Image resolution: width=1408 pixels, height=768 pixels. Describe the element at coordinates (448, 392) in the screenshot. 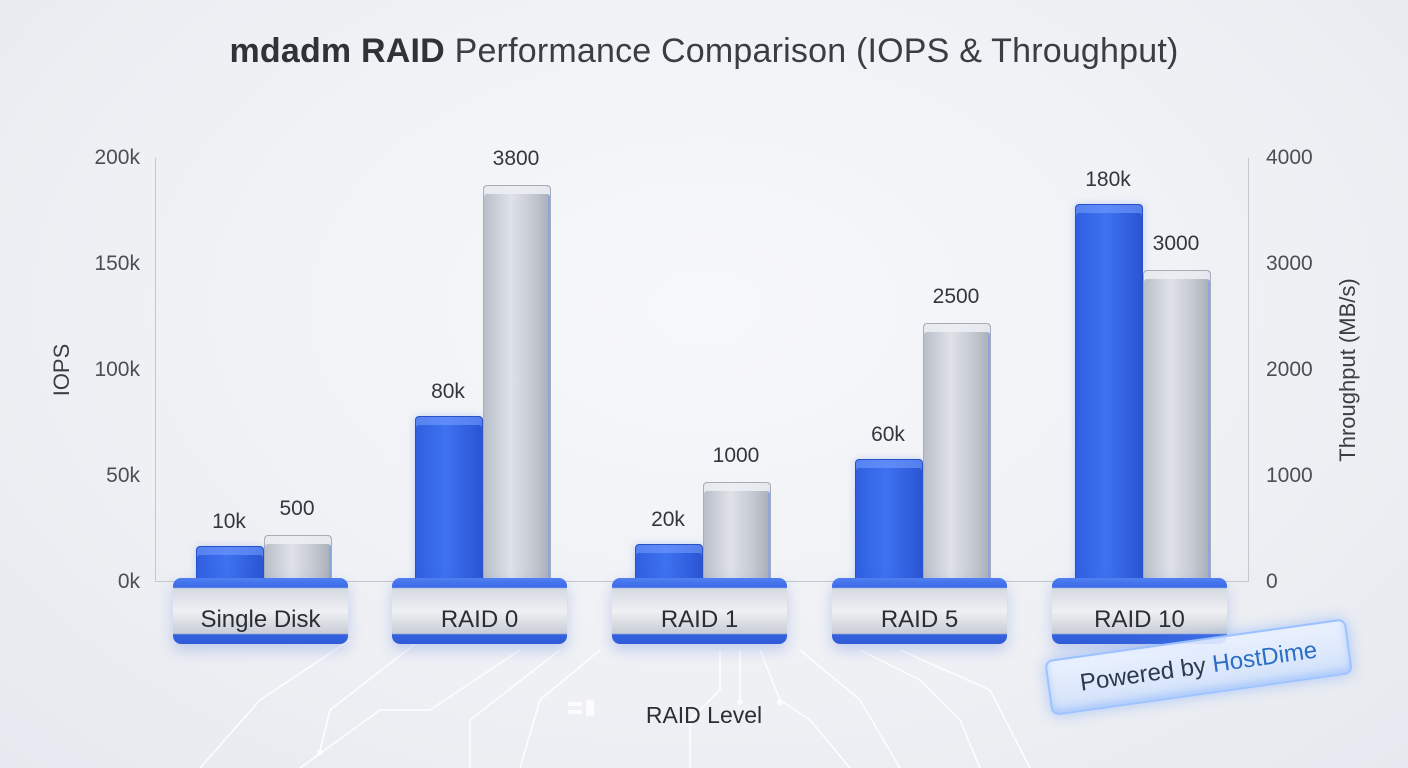

I see `iops-value-label: 80k` at that location.